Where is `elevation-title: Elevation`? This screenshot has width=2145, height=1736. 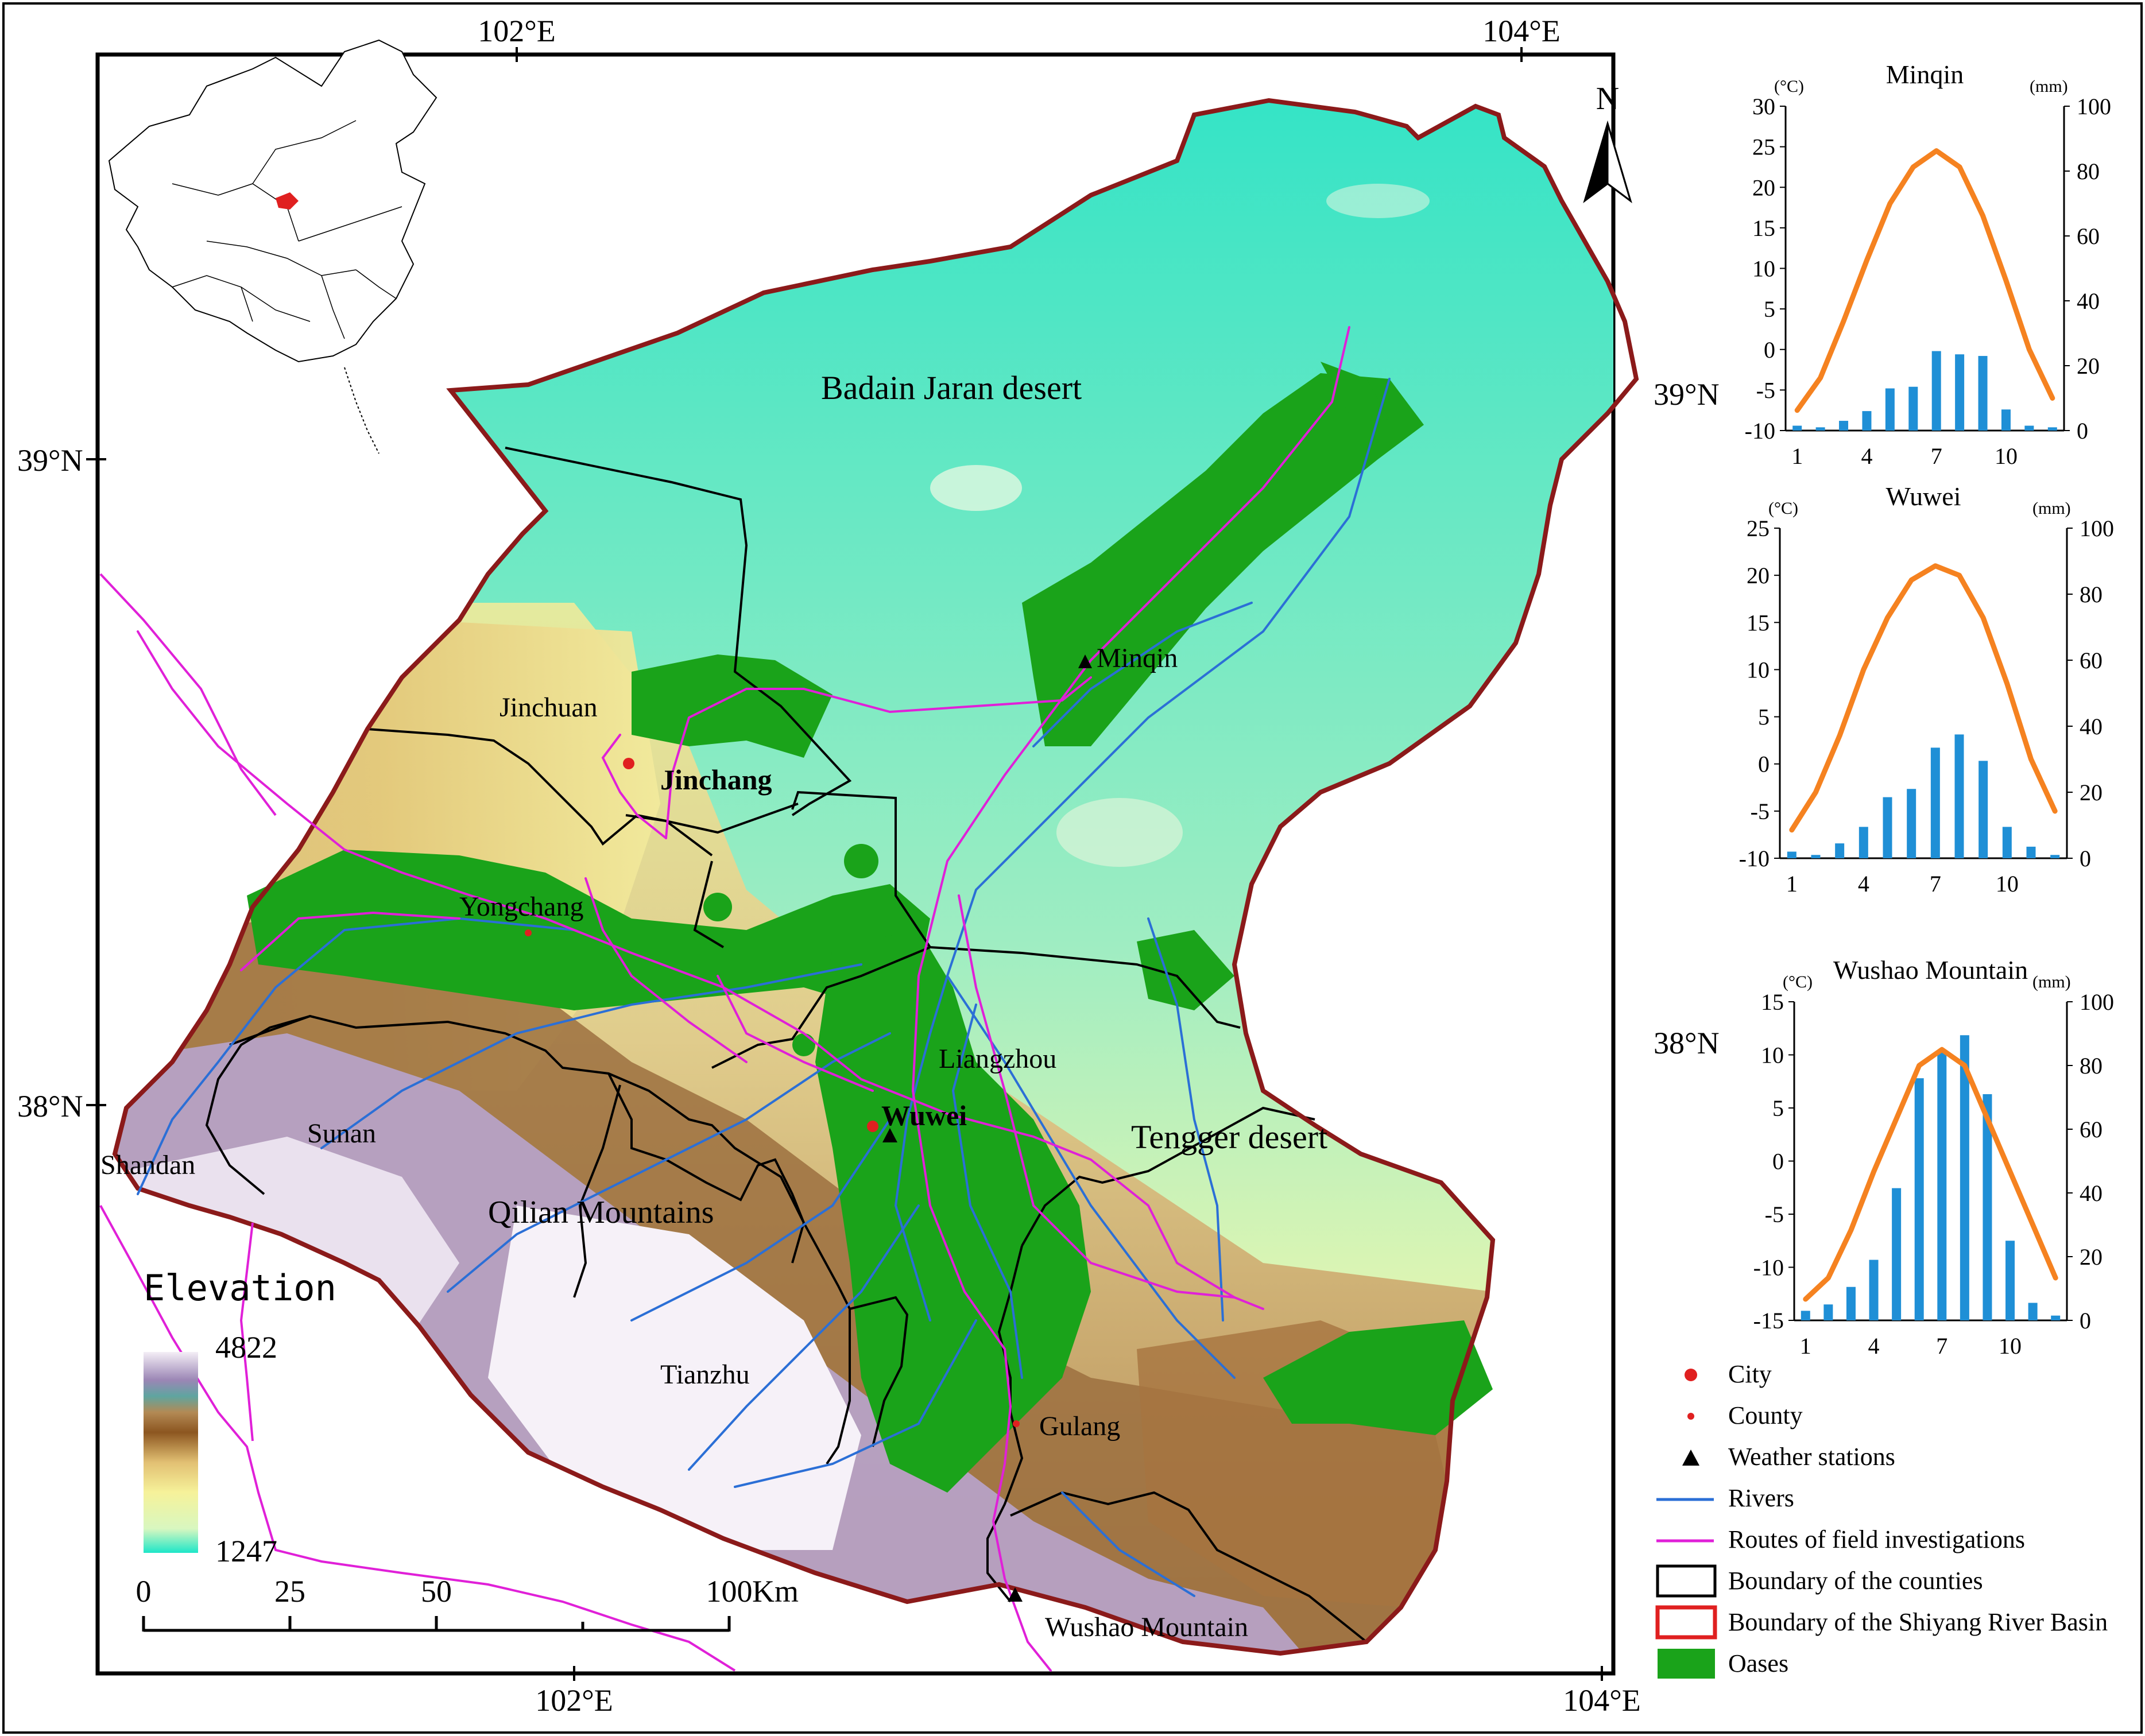 elevation-title: Elevation is located at coordinates (240, 1288).